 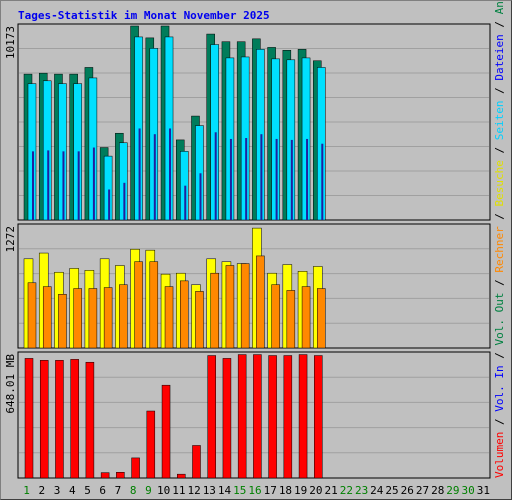 What do you see at coordinates (118, 490) in the screenshot?
I see `x-tick-label: 7` at bounding box center [118, 490].